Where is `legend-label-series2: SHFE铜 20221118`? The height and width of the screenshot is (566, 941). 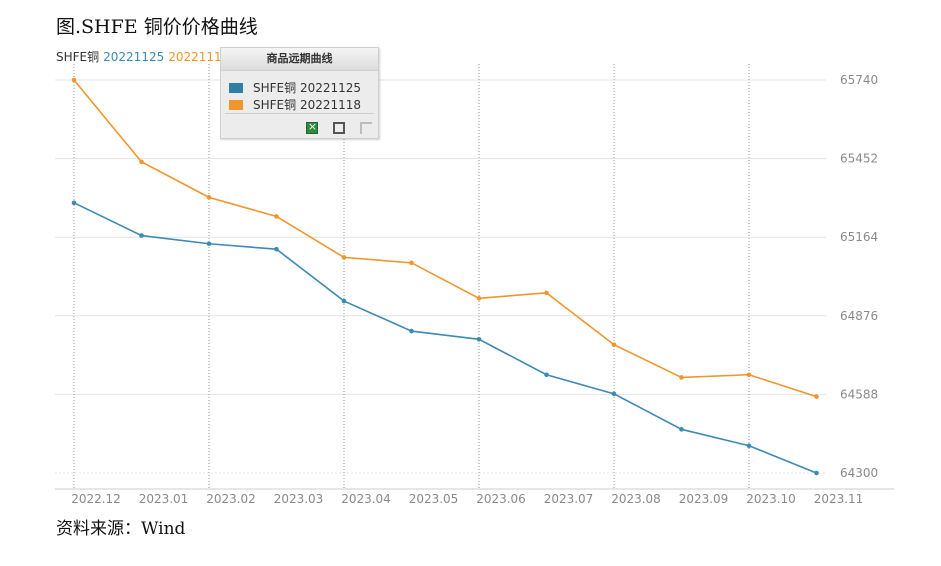
legend-label-series2: SHFE铜 20221118 is located at coordinates (307, 105).